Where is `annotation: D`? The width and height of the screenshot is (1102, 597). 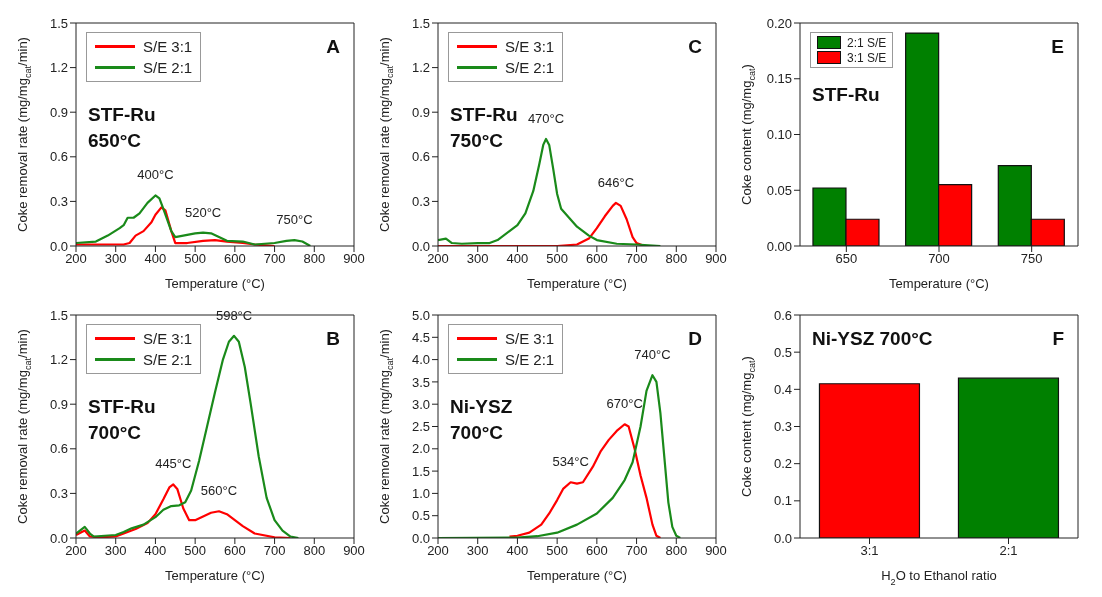 annotation: D is located at coordinates (695, 339).